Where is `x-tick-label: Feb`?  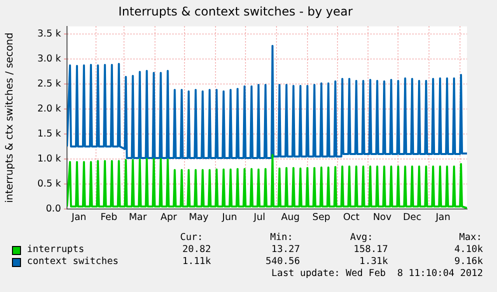 x-tick-label: Feb is located at coordinates (109, 218).